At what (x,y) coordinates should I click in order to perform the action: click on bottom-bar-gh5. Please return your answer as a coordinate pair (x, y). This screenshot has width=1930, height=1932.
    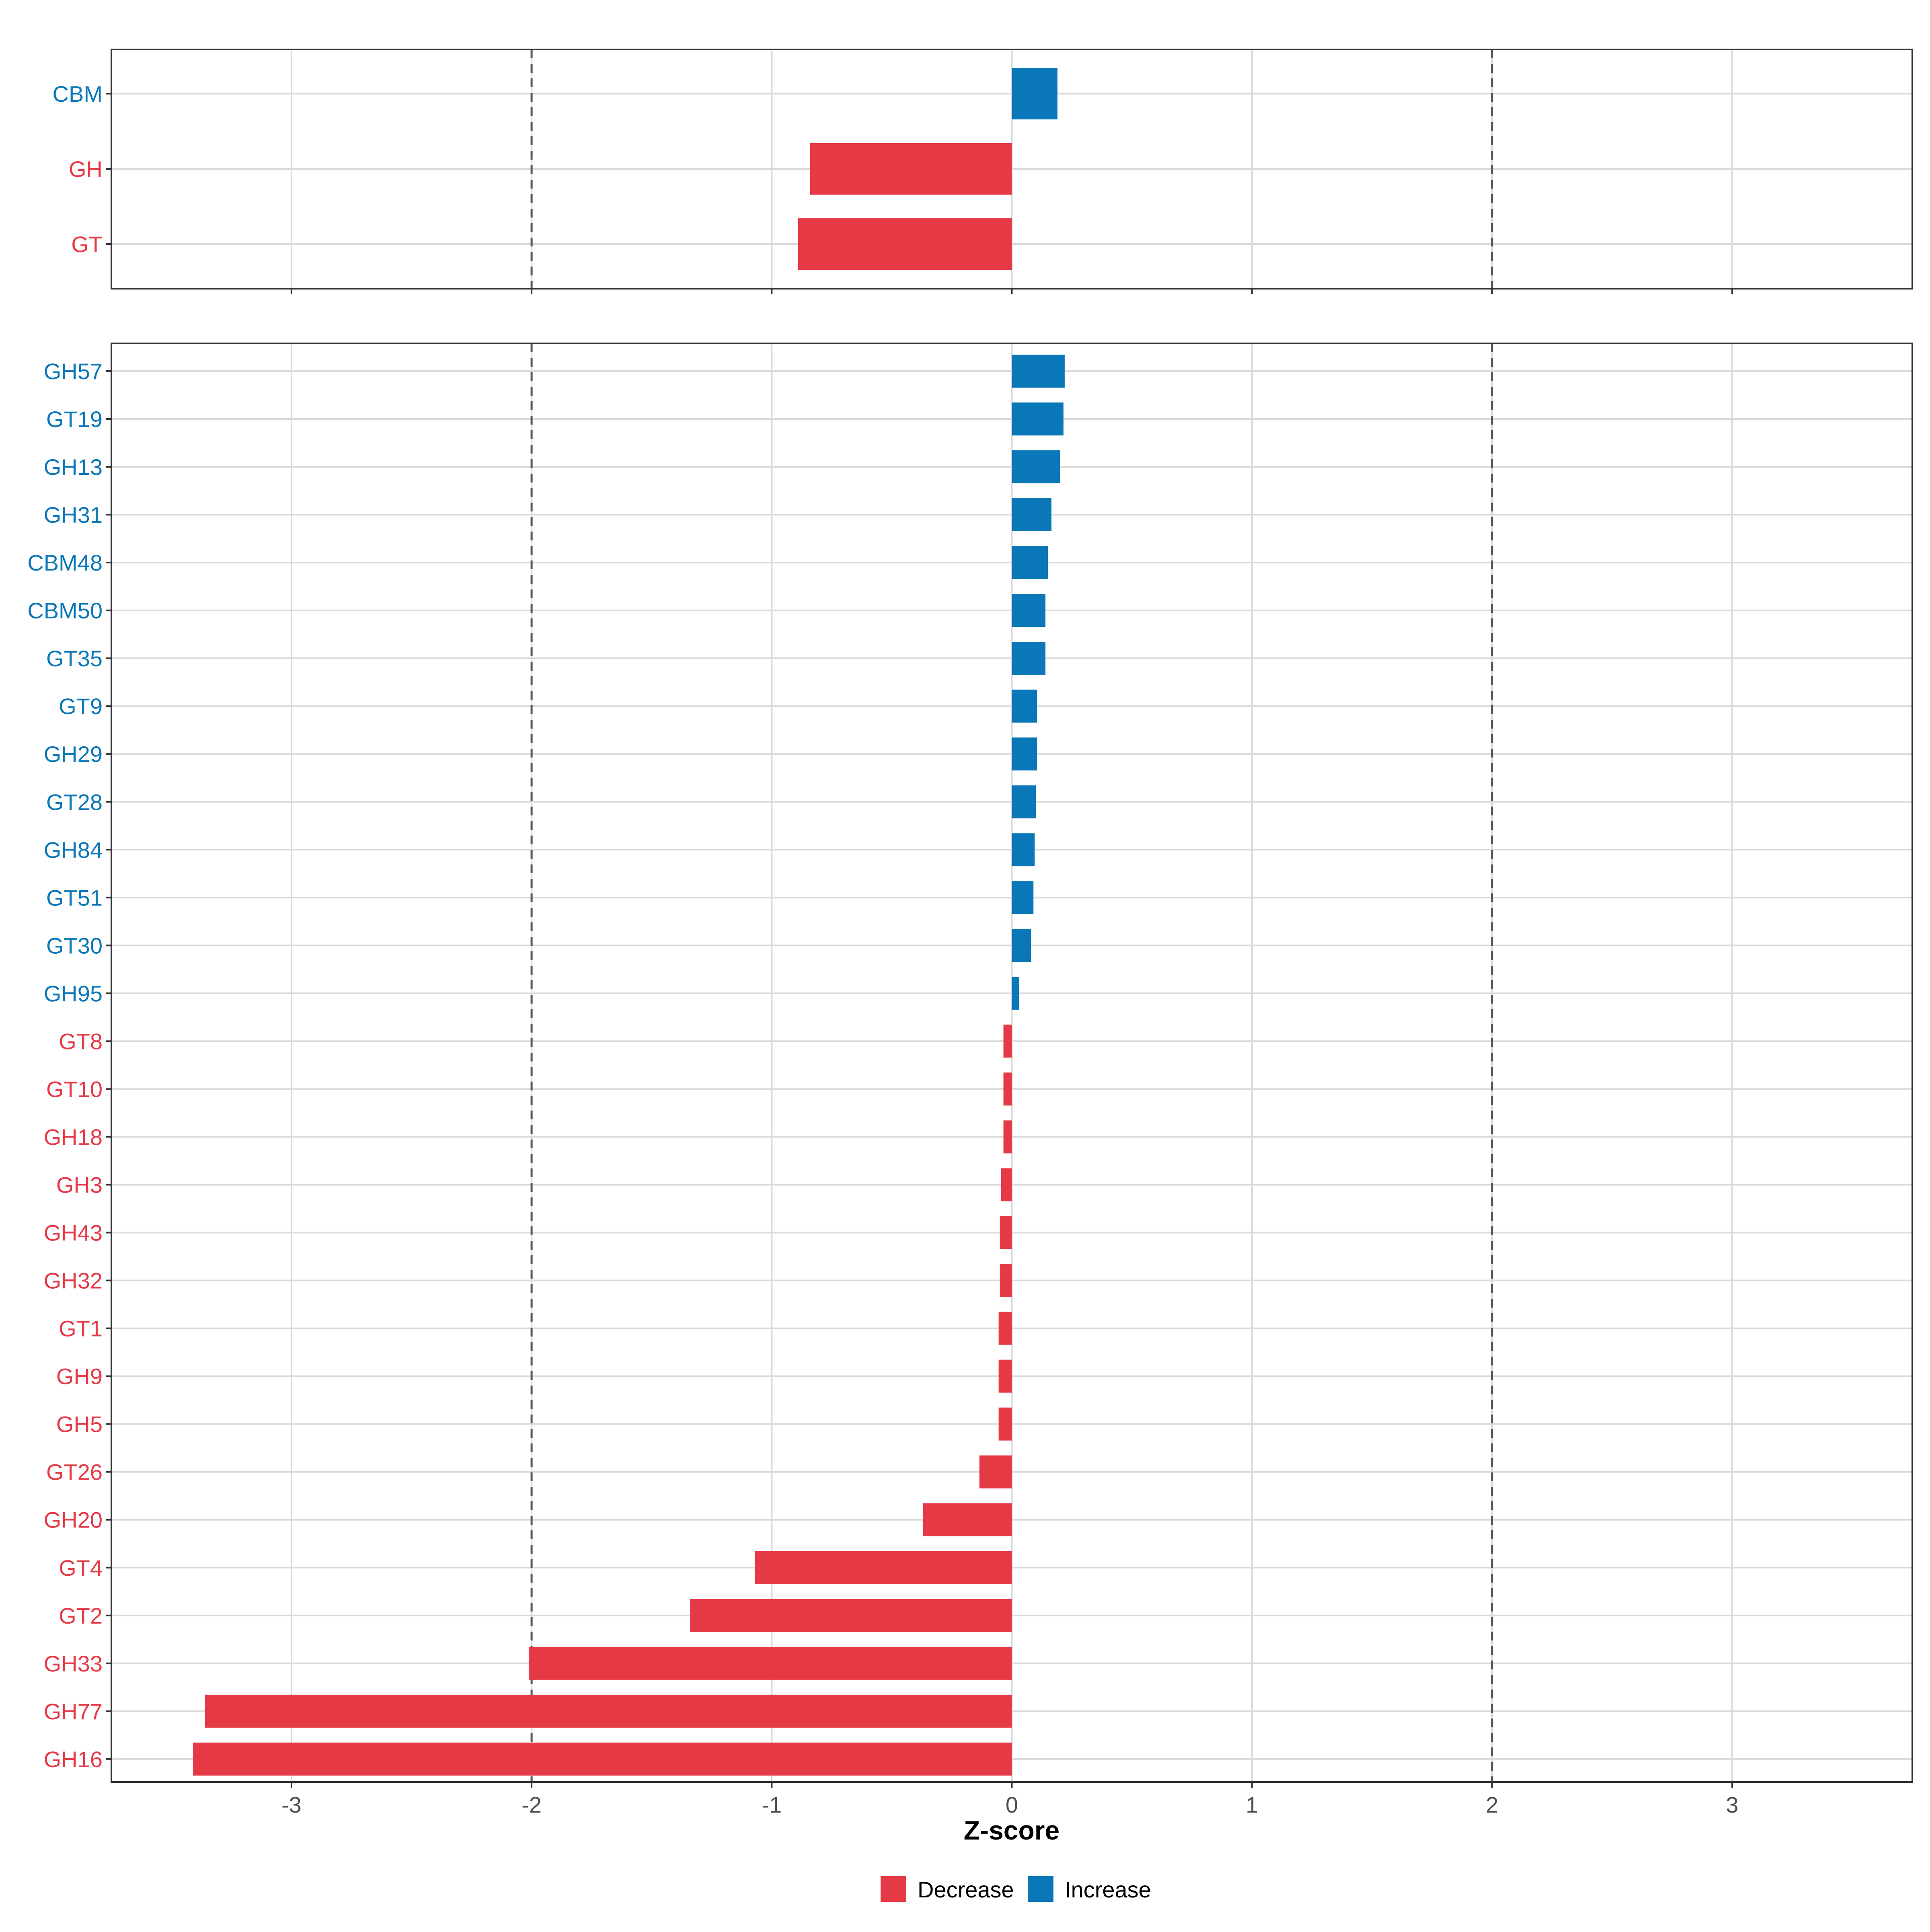
    Looking at the image, I should click on (1005, 1424).